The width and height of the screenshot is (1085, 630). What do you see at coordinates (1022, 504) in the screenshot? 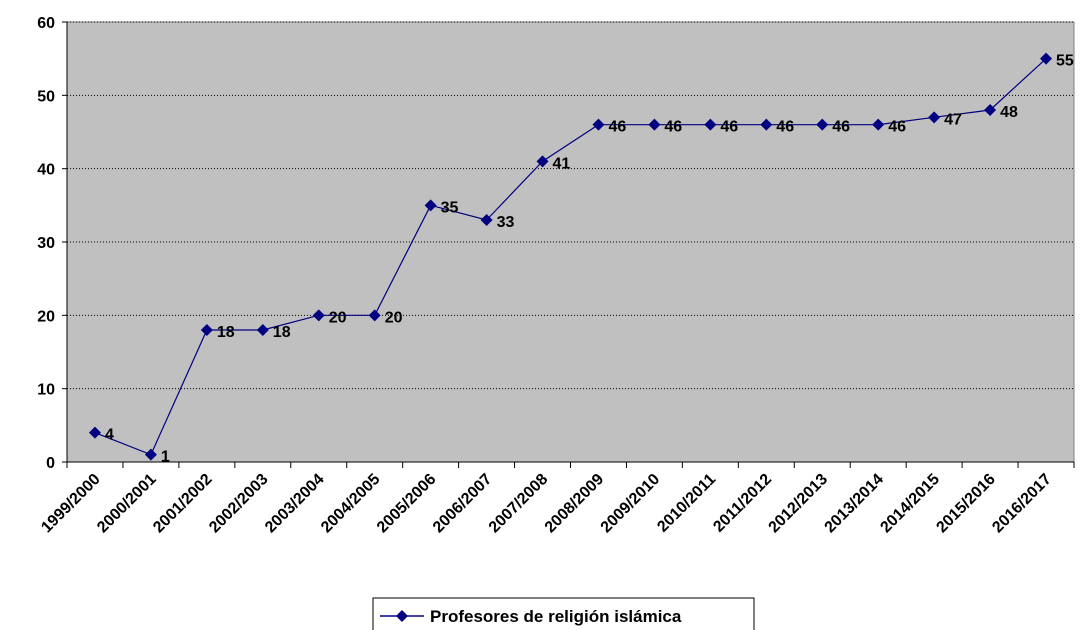
I see `x-tick-label: 2016/2017` at bounding box center [1022, 504].